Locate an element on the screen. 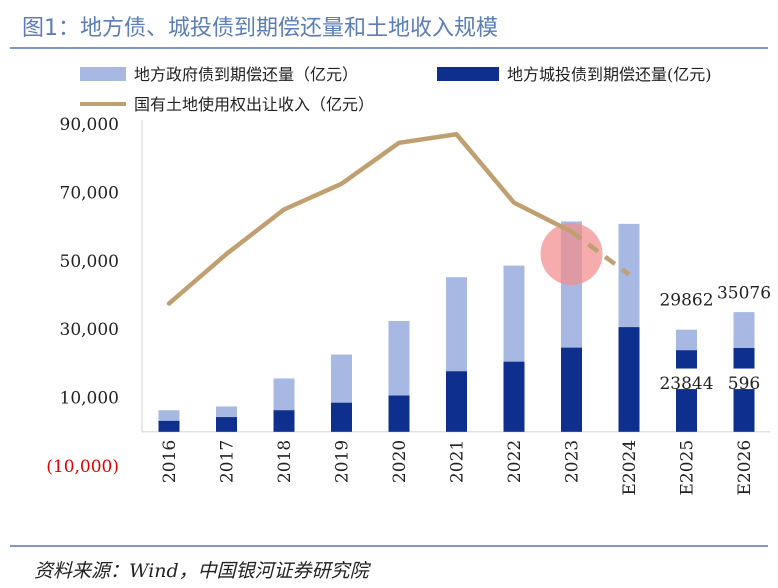 Image resolution: width=778 pixels, height=588 pixels. y-tick-label: 50,000 is located at coordinates (89, 262).